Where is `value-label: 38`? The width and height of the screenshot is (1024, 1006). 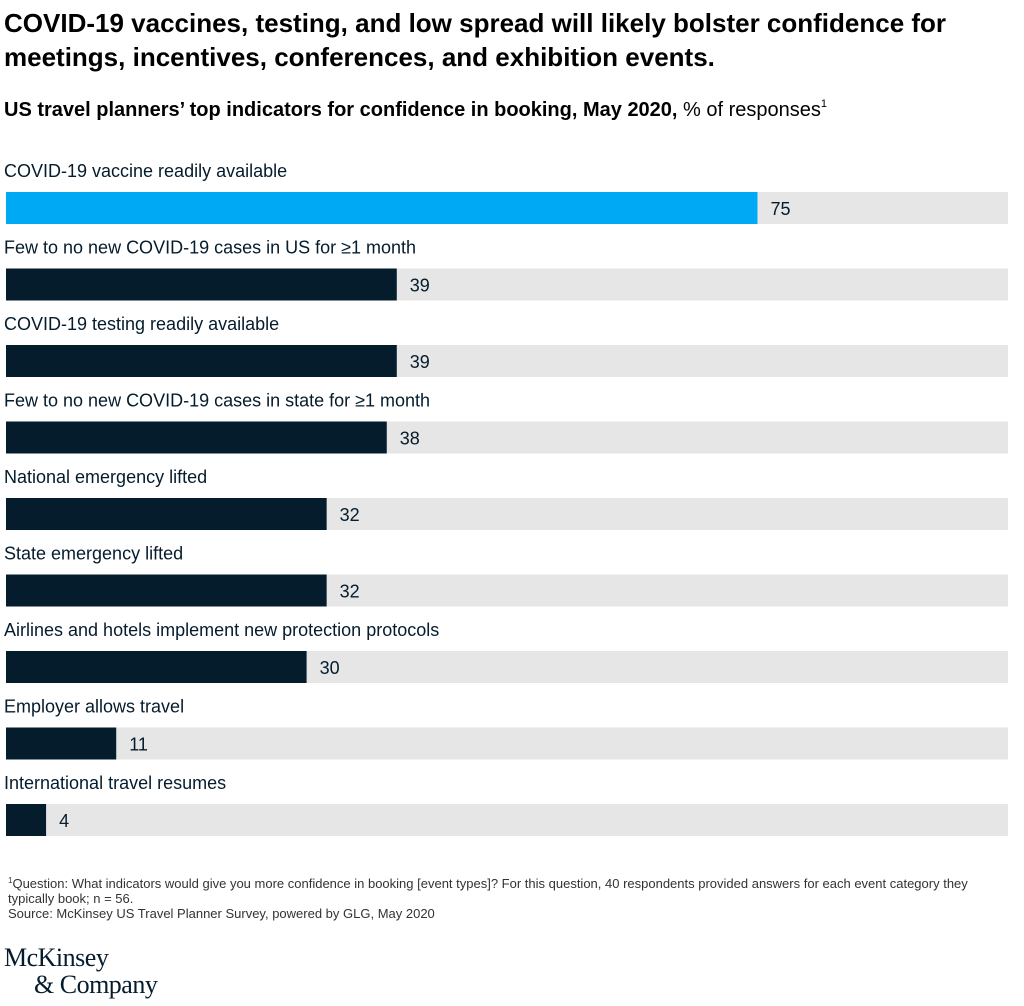 value-label: 38 is located at coordinates (410, 439).